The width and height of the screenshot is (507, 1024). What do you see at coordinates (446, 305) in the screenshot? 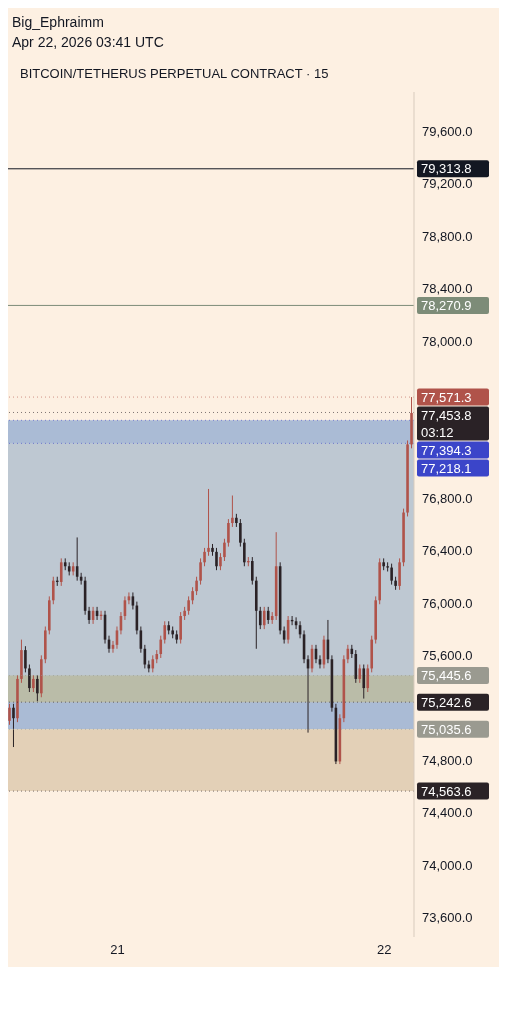
I see `ref-line-label: 78,270.9` at bounding box center [446, 305].